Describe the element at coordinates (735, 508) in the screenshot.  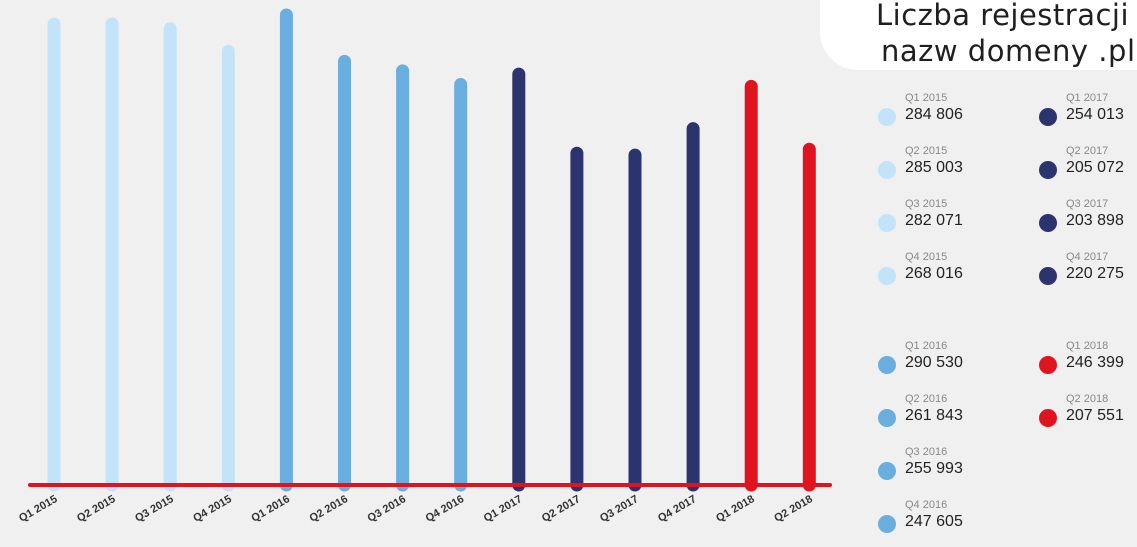
I see `x-tick-label: Q1 2018` at that location.